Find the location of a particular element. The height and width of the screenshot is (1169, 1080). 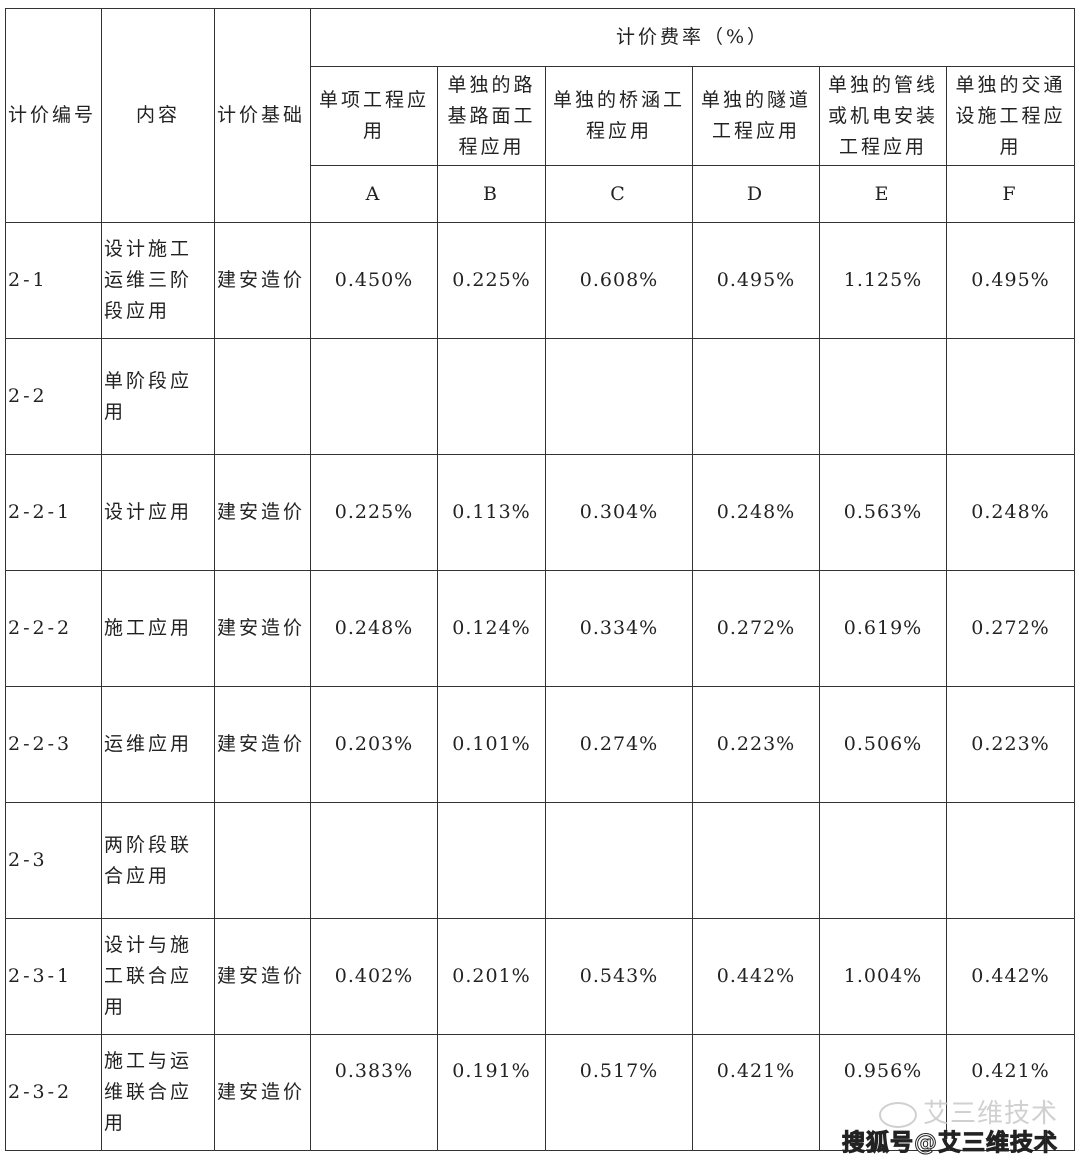

row-code: 2-3-2 is located at coordinates (53, 1092).